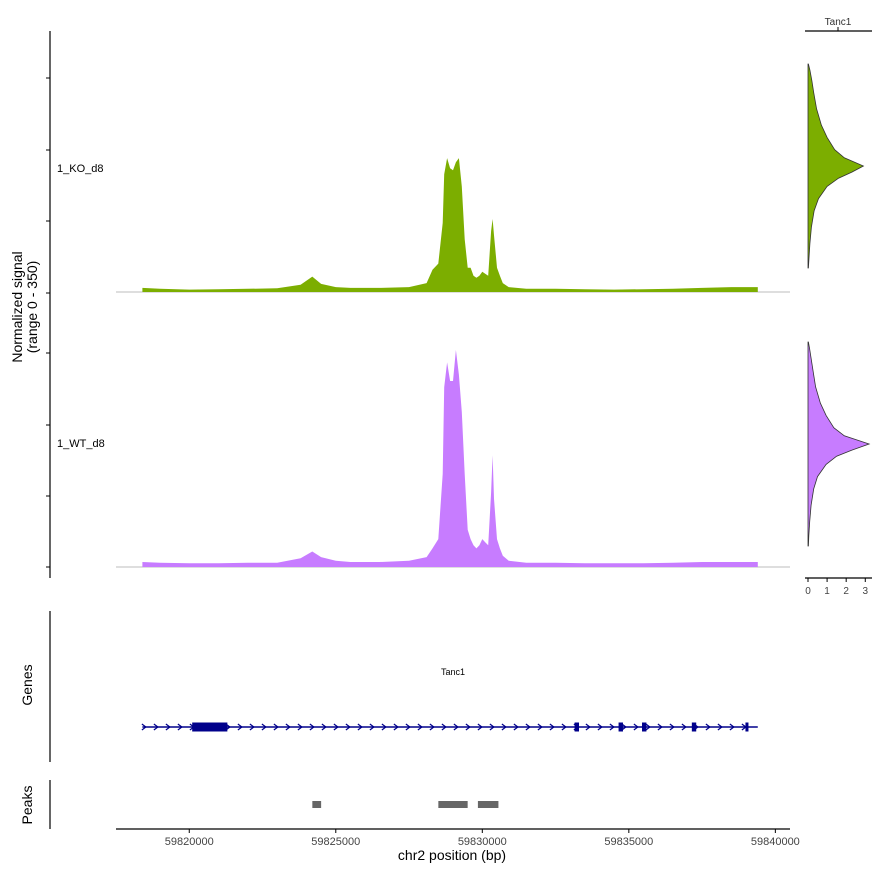 This screenshot has height=878, width=887. I want to click on peaks-label: Peaks, so click(27, 805).